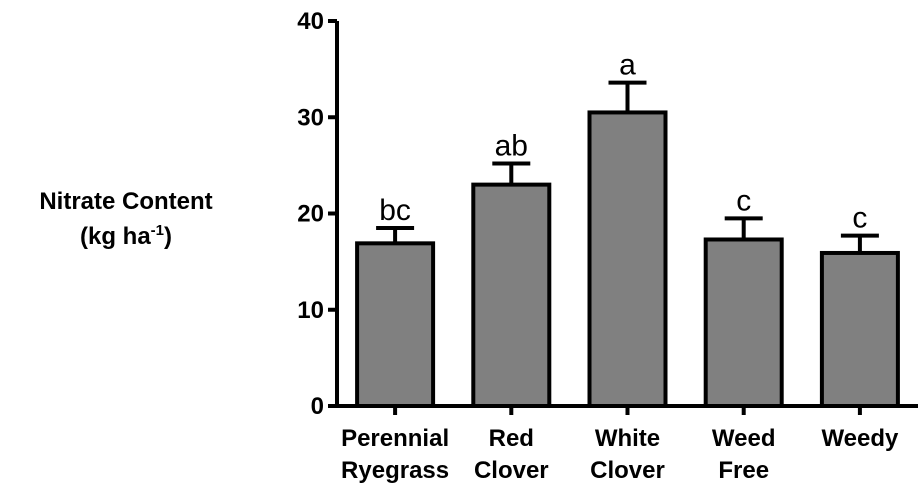 The width and height of the screenshot is (920, 489). I want to click on significance-letter: a, so click(627, 65).